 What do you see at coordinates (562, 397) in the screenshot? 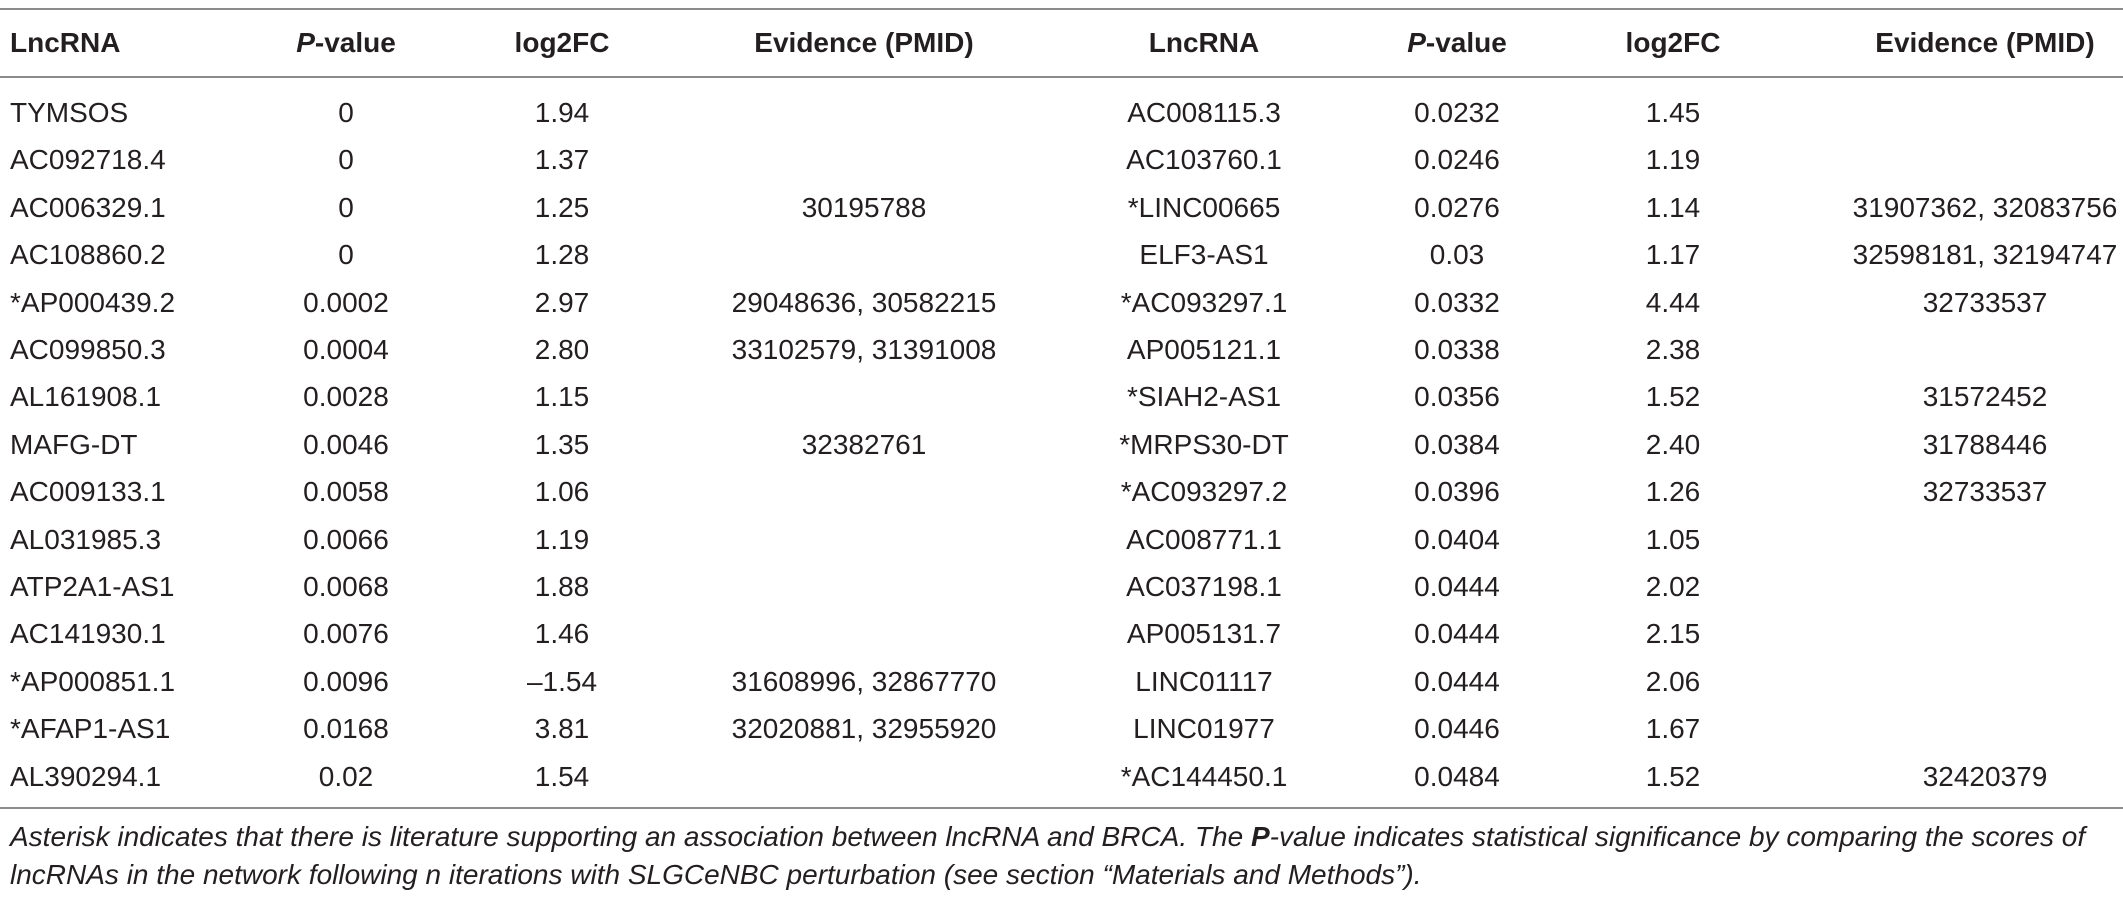
I see `cell-log2fc-1: 1.15` at bounding box center [562, 397].